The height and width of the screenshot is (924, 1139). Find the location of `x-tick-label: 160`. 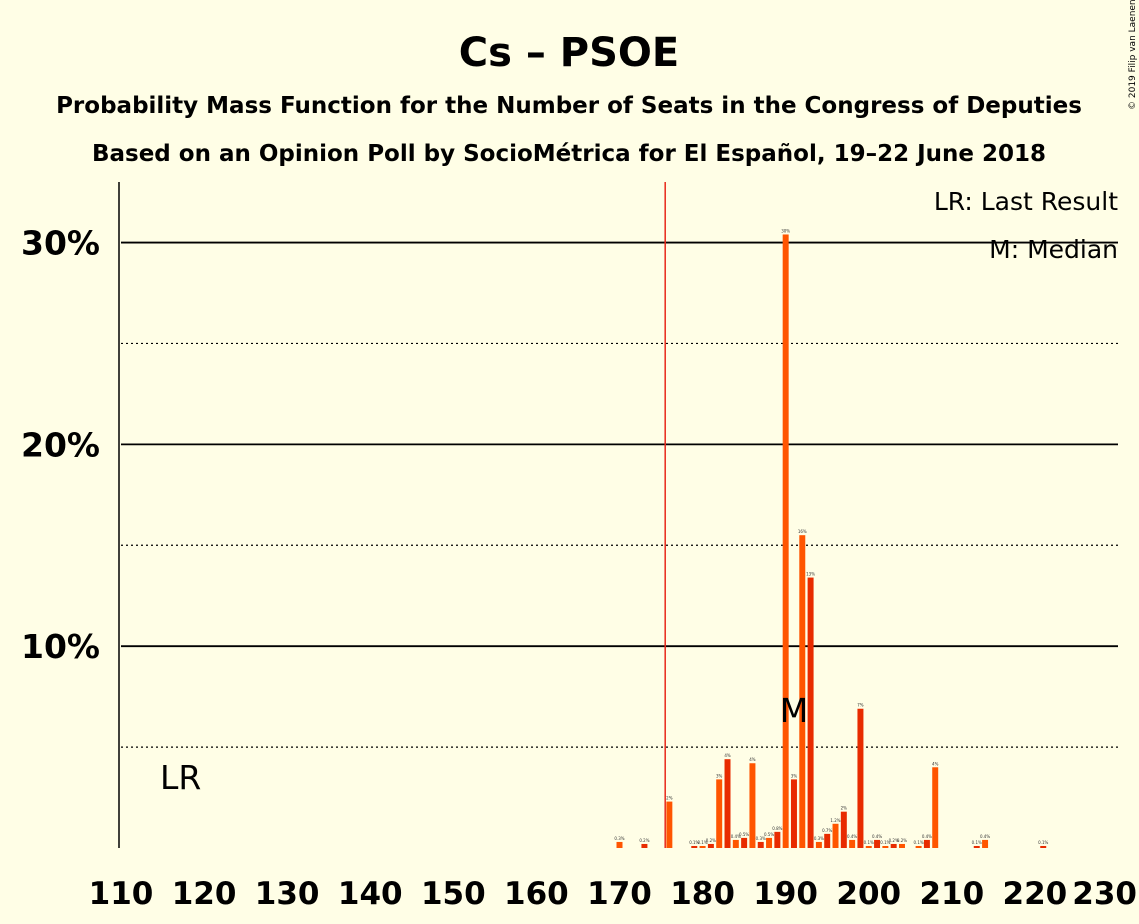

x-tick-label: 160 is located at coordinates (536, 894).